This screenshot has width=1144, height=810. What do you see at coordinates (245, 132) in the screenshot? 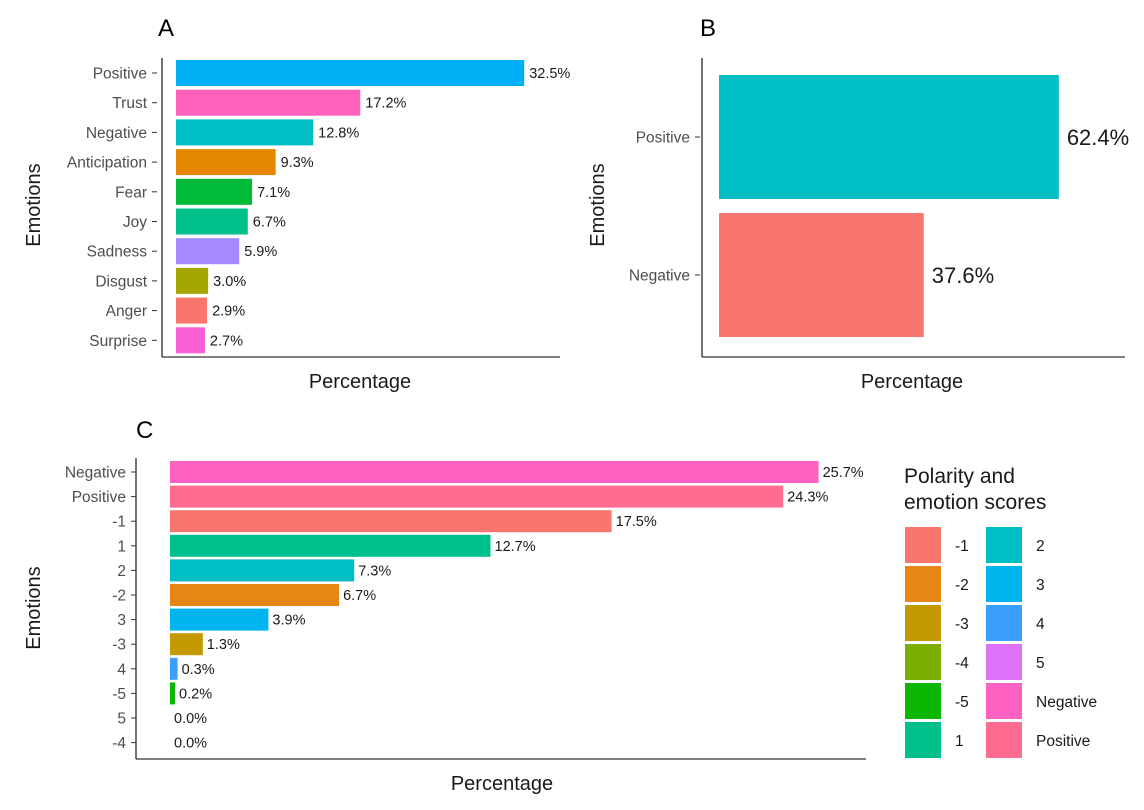
I see `panel-a-bar-negative` at bounding box center [245, 132].